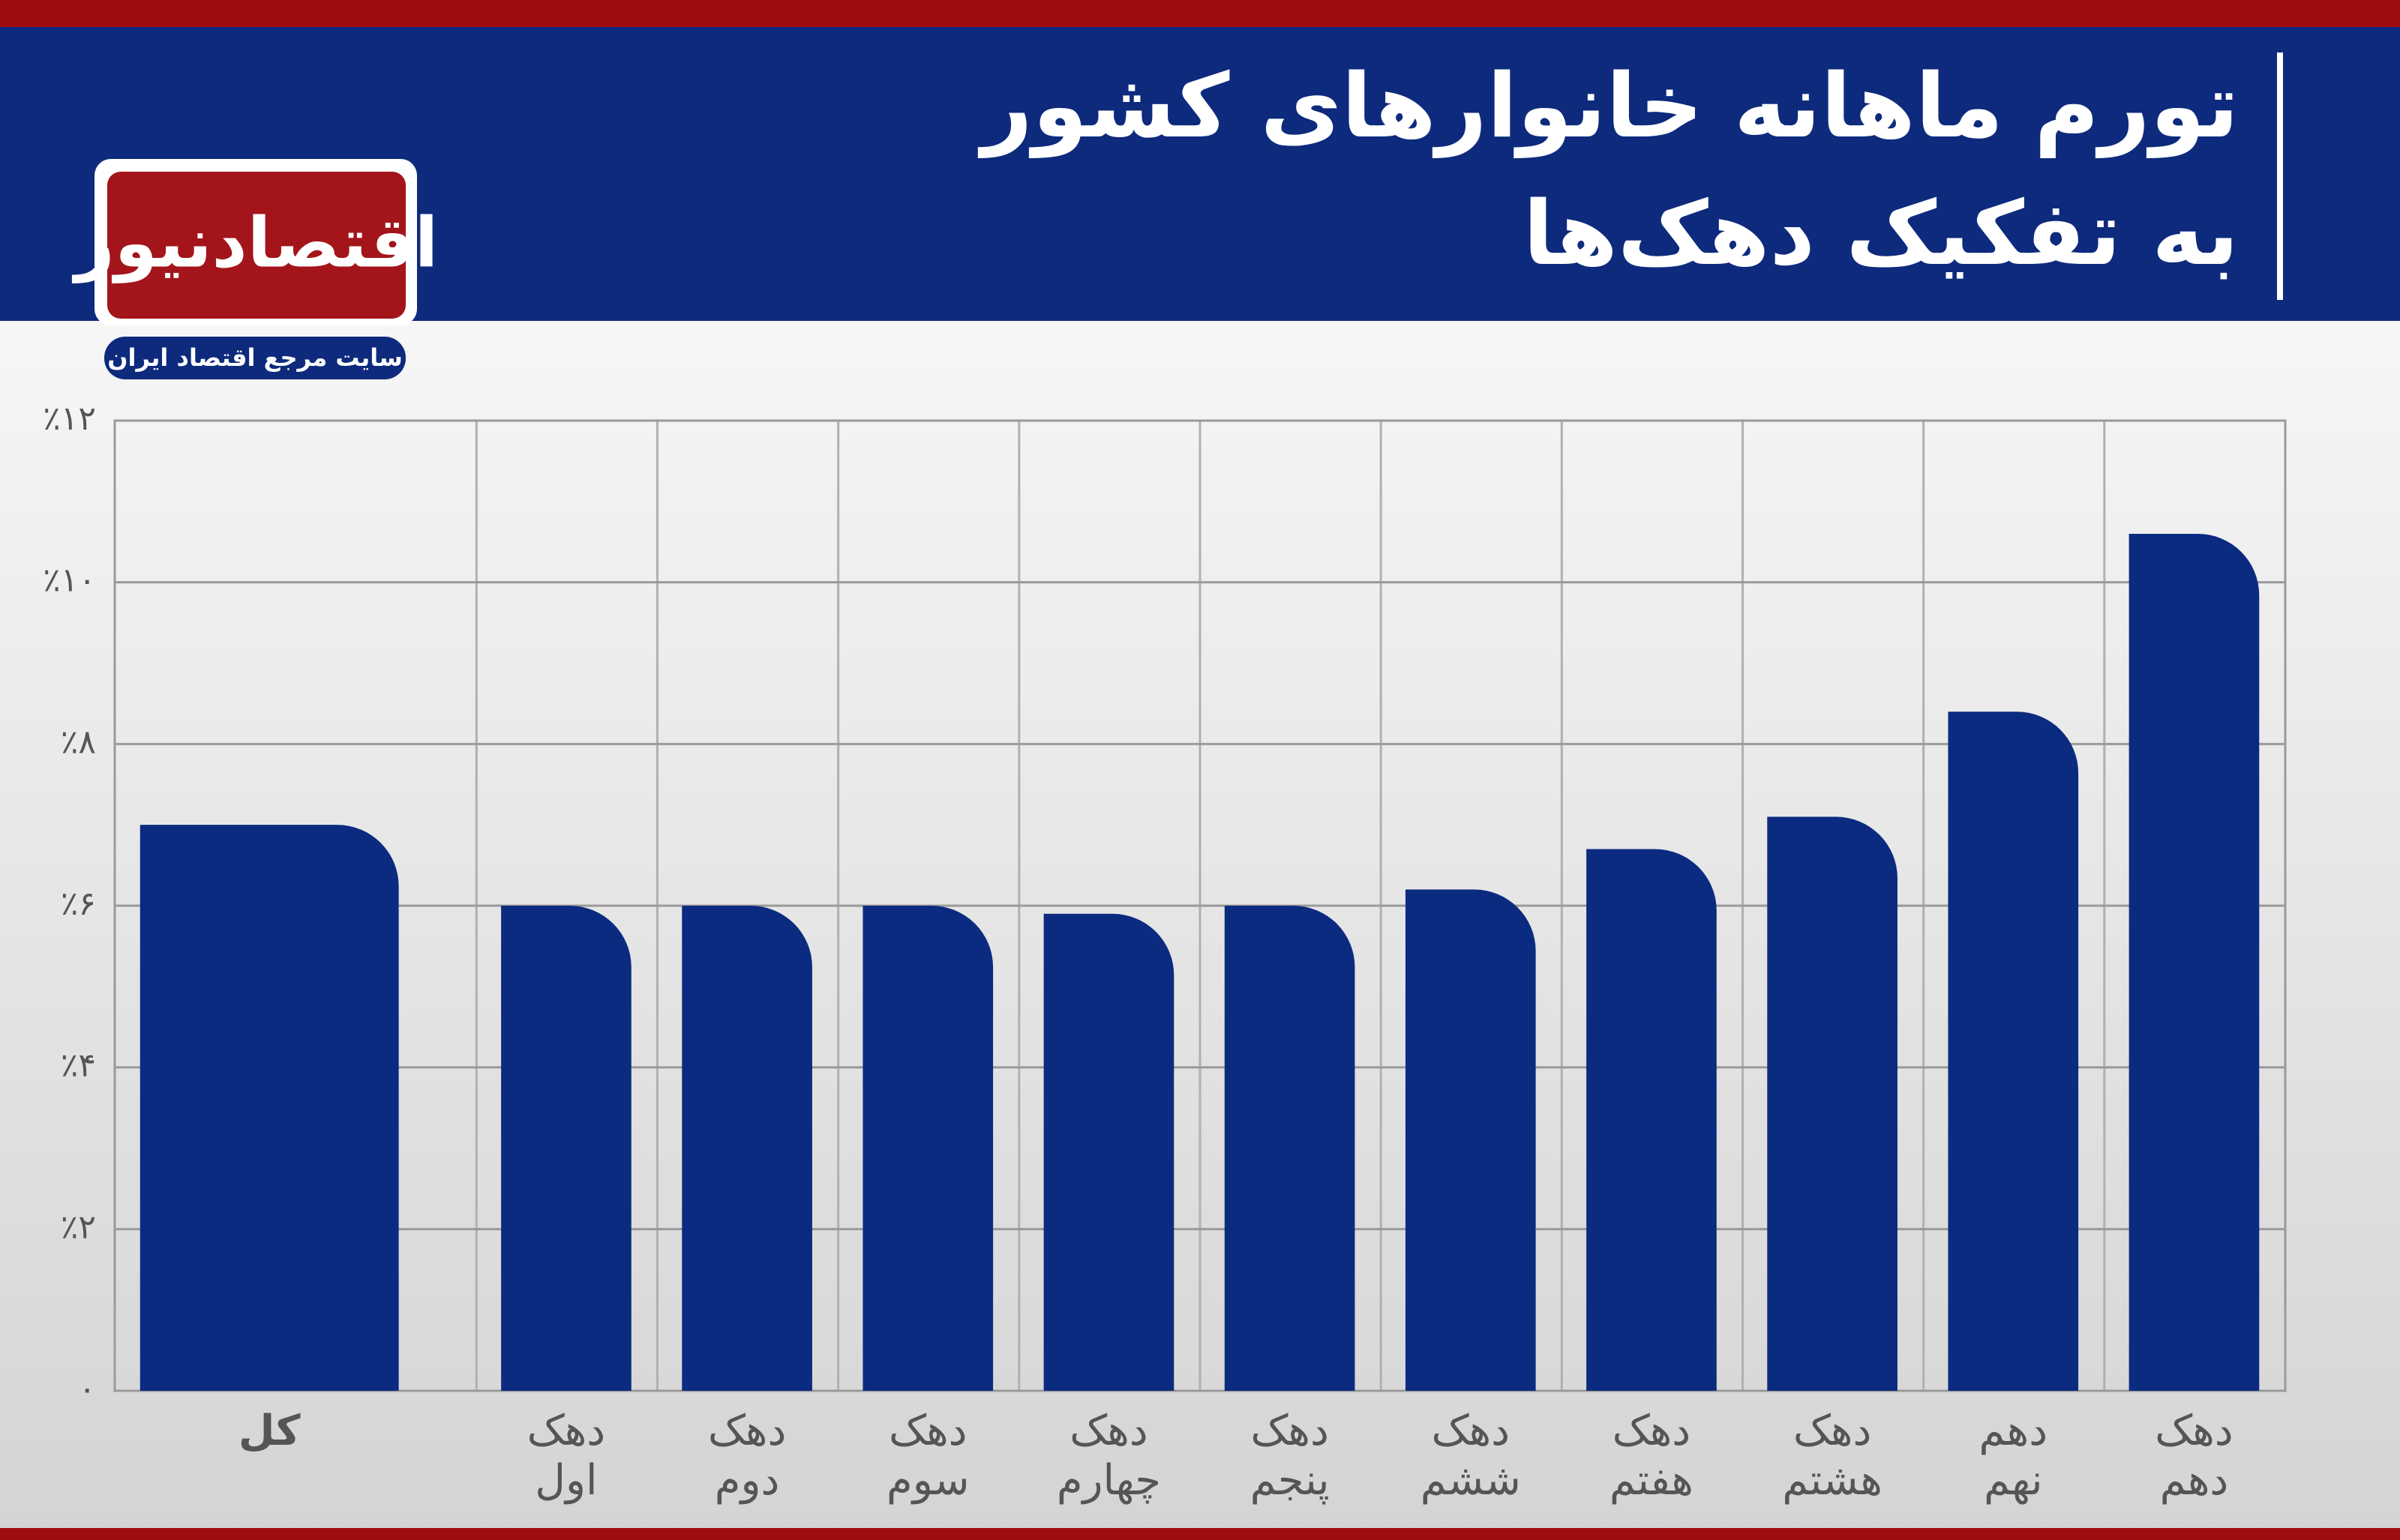 The width and height of the screenshot is (2400, 1540). Describe the element at coordinates (78, 1227) in the screenshot. I see `y-tick-label: ٪۲` at that location.